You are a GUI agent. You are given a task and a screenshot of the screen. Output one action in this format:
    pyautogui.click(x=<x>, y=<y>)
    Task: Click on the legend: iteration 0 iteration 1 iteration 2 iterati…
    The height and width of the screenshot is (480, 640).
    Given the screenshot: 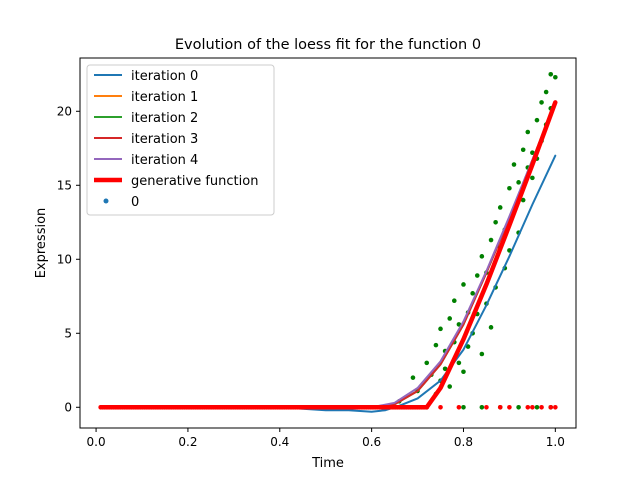 What is the action you would take?
    pyautogui.click(x=180, y=140)
    